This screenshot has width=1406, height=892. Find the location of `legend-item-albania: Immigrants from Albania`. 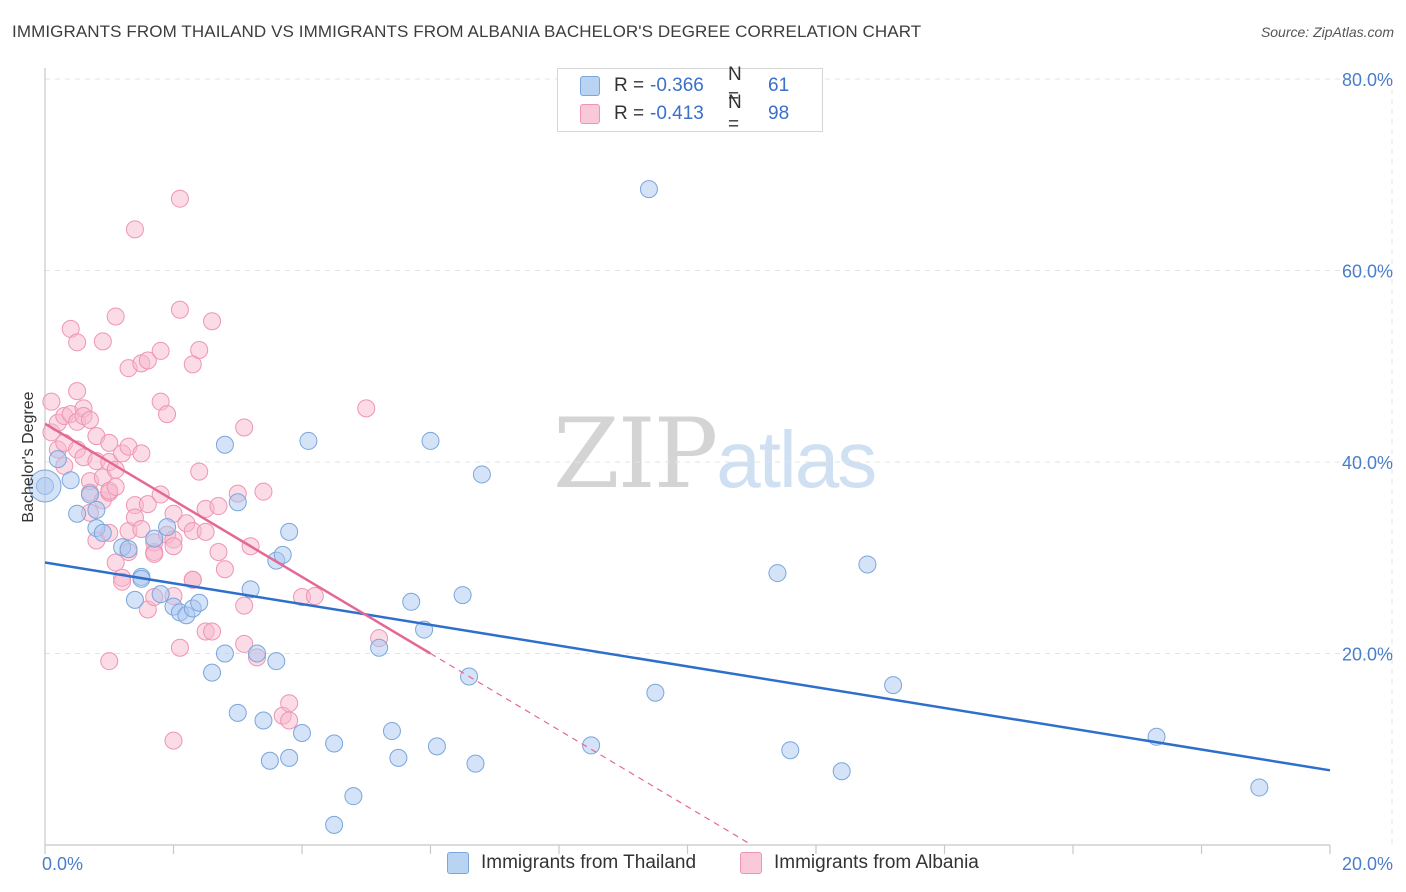

legend-item-albania: Immigrants from Albania is located at coordinates (859, 863).